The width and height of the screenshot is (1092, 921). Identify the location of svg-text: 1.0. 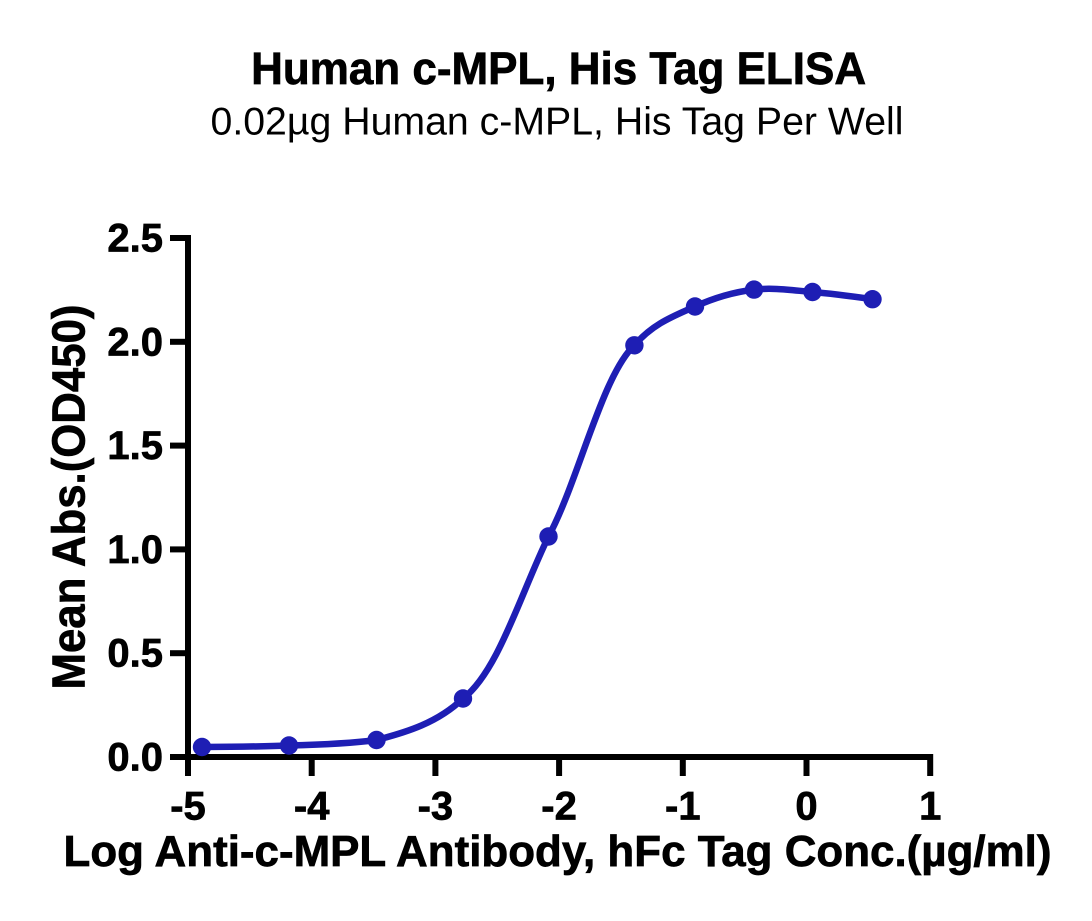
(135, 550).